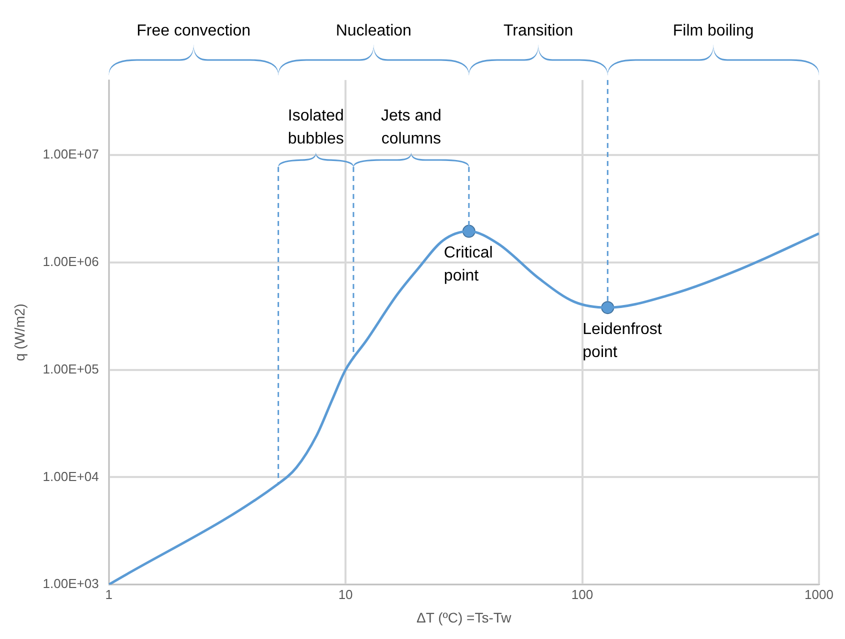 The image size is (845, 639). What do you see at coordinates (468, 264) in the screenshot?
I see `annotation: Critical point` at bounding box center [468, 264].